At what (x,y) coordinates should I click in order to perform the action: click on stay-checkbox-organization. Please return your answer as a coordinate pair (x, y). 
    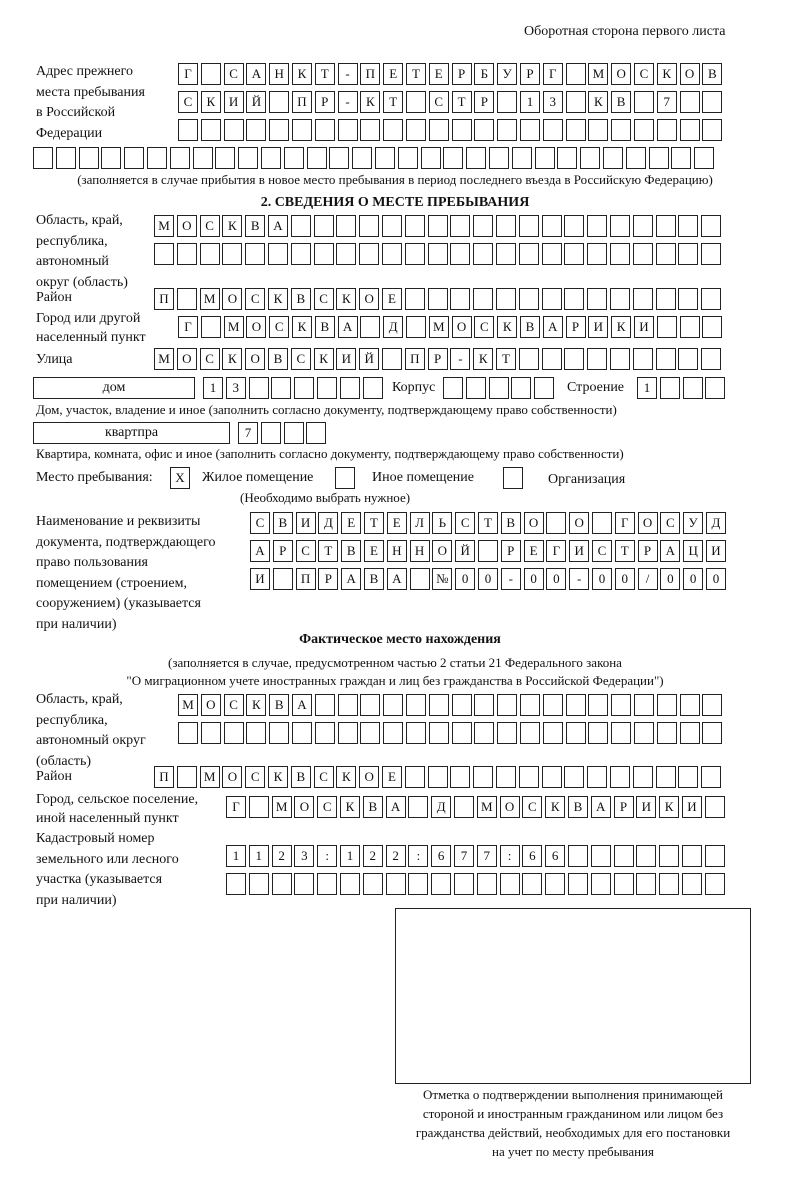
    Looking at the image, I should click on (513, 478).